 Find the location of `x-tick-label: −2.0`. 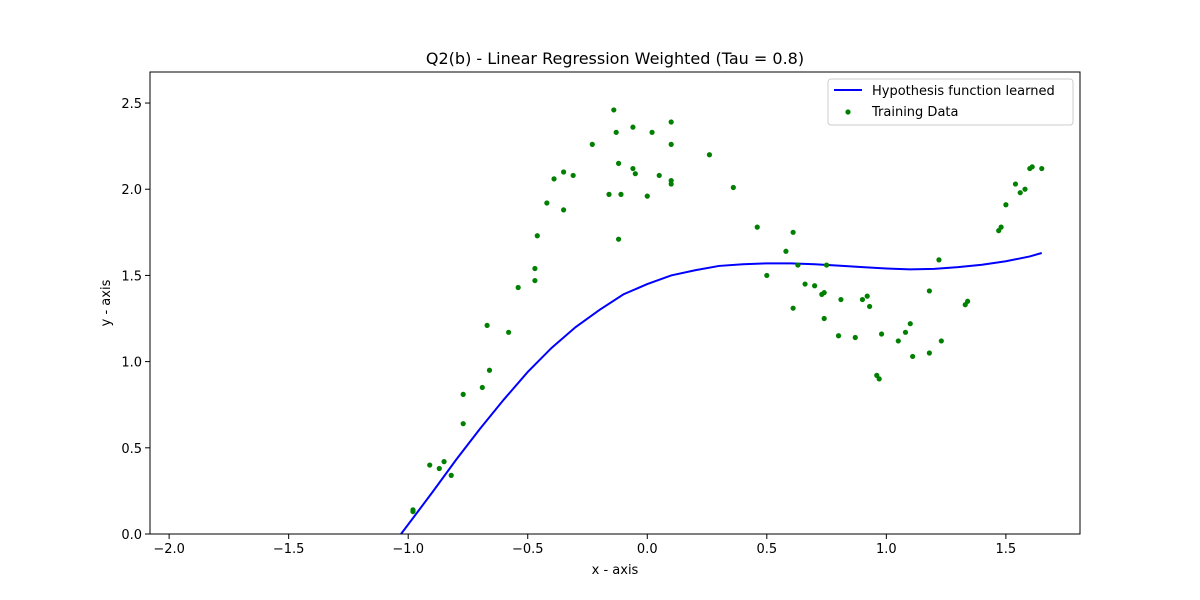

x-tick-label: −2.0 is located at coordinates (169, 549).